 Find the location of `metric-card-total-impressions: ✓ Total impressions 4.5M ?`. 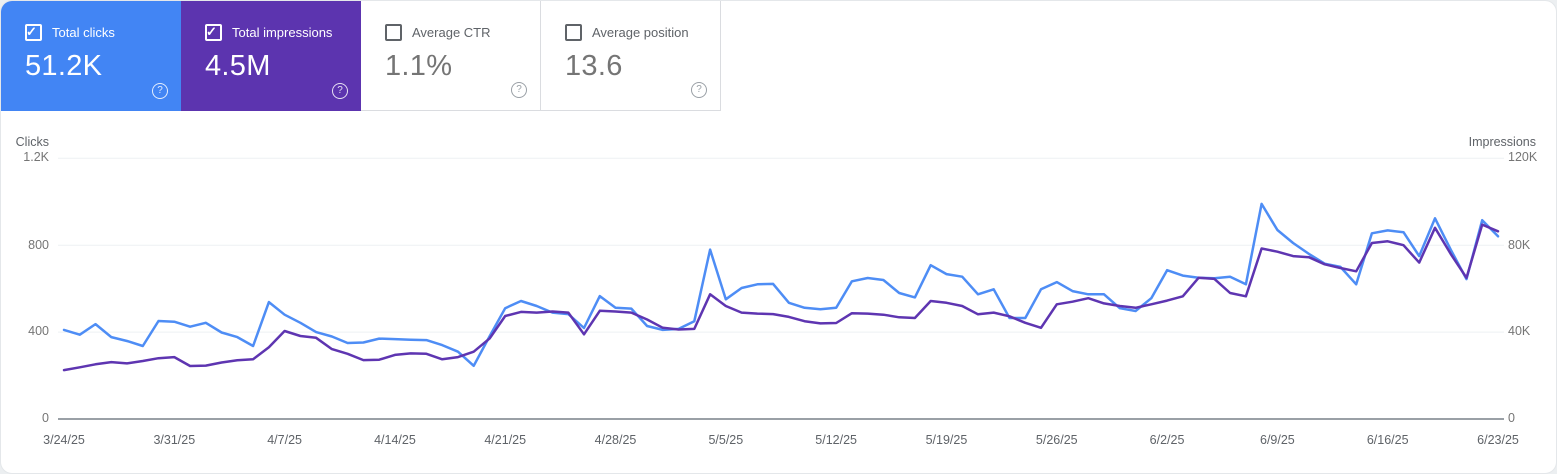

metric-card-total-impressions: ✓ Total impressions 4.5M ? is located at coordinates (271, 56).